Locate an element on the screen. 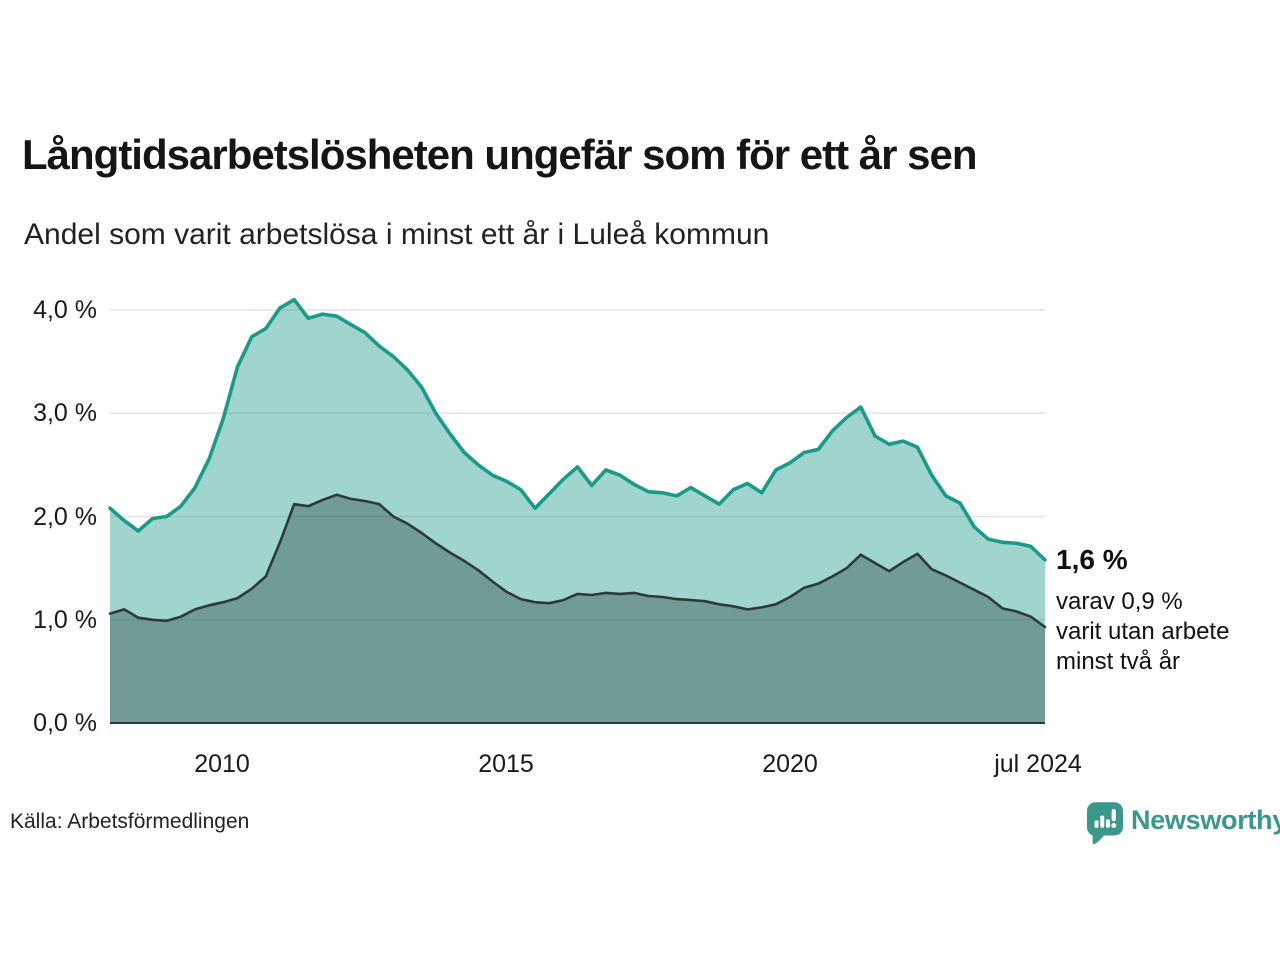 This screenshot has height=960, width=1280. brand-logo: Newsworthy is located at coordinates (1183, 826).